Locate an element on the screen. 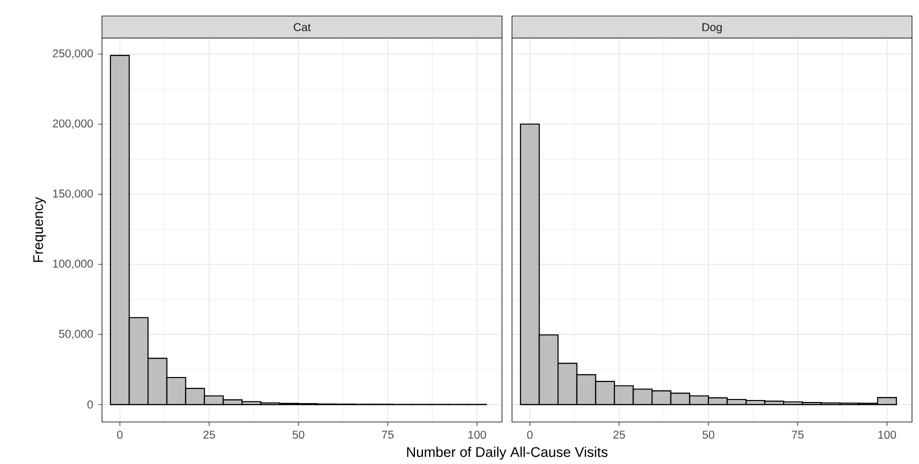  y-tick-label: 50,000 is located at coordinates (76, 335).